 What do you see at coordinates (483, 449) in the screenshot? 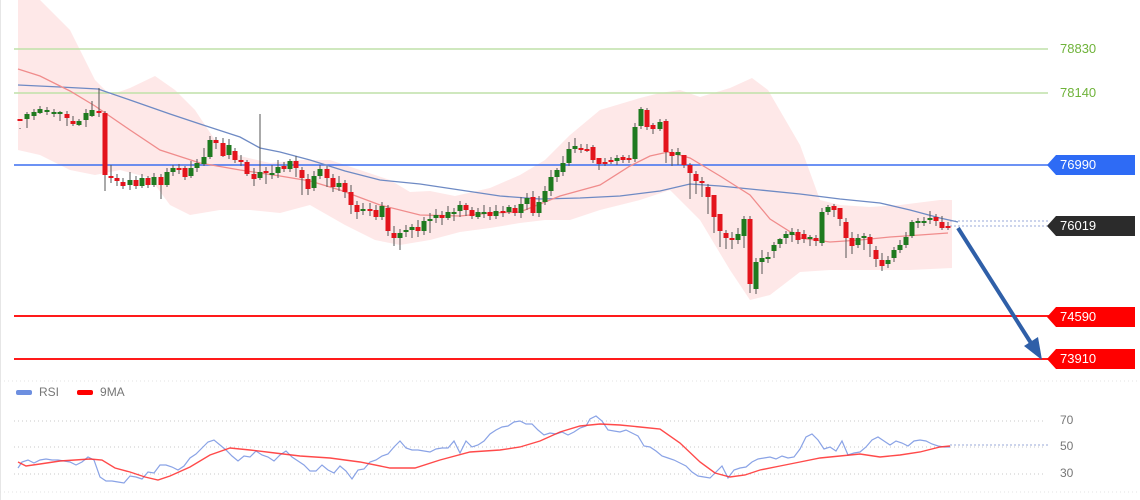
I see `rsi-line` at bounding box center [483, 449].